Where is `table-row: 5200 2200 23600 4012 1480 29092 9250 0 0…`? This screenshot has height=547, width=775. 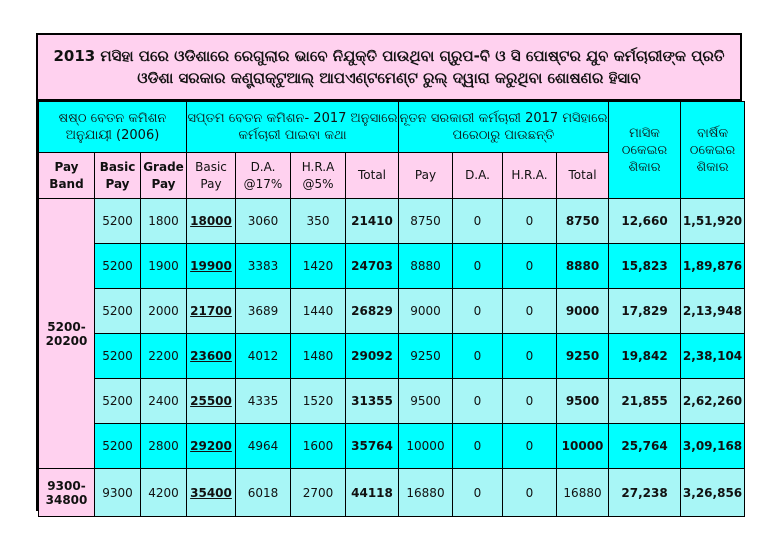
table-row: 5200 2200 23600 4012 1480 29092 9250 0 0… is located at coordinates (392, 356).